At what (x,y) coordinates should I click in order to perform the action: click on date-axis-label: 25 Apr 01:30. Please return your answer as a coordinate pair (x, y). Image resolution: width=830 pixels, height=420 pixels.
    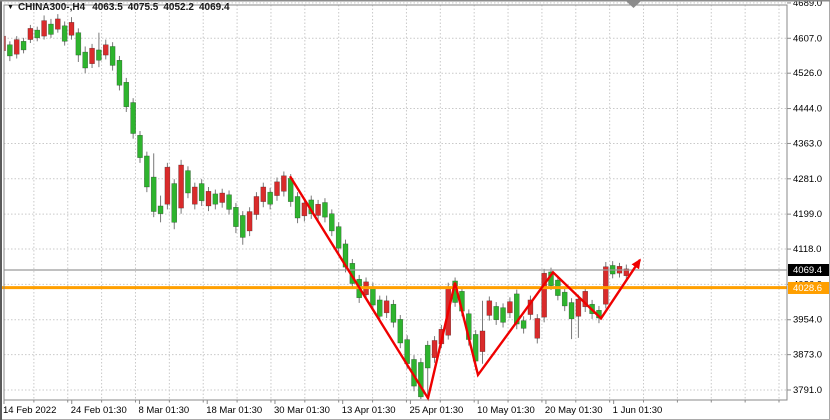
    Looking at the image, I should click on (436, 410).